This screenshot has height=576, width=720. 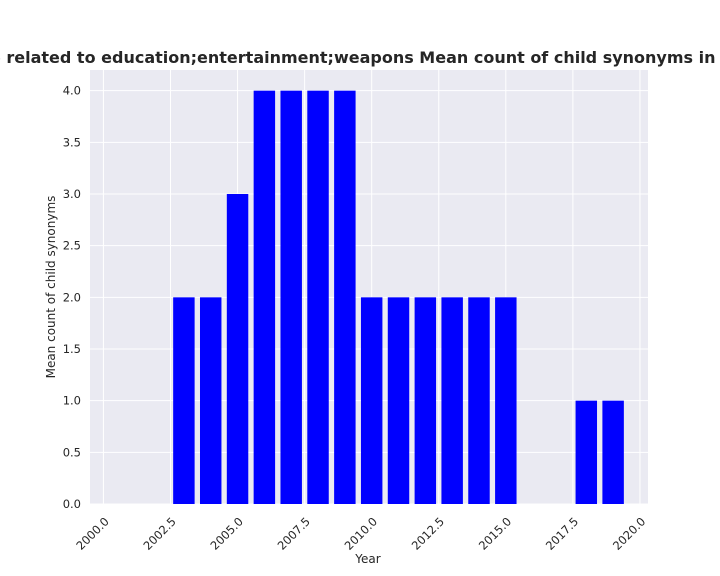 What do you see at coordinates (452, 400) in the screenshot?
I see `bar-2013` at bounding box center [452, 400].